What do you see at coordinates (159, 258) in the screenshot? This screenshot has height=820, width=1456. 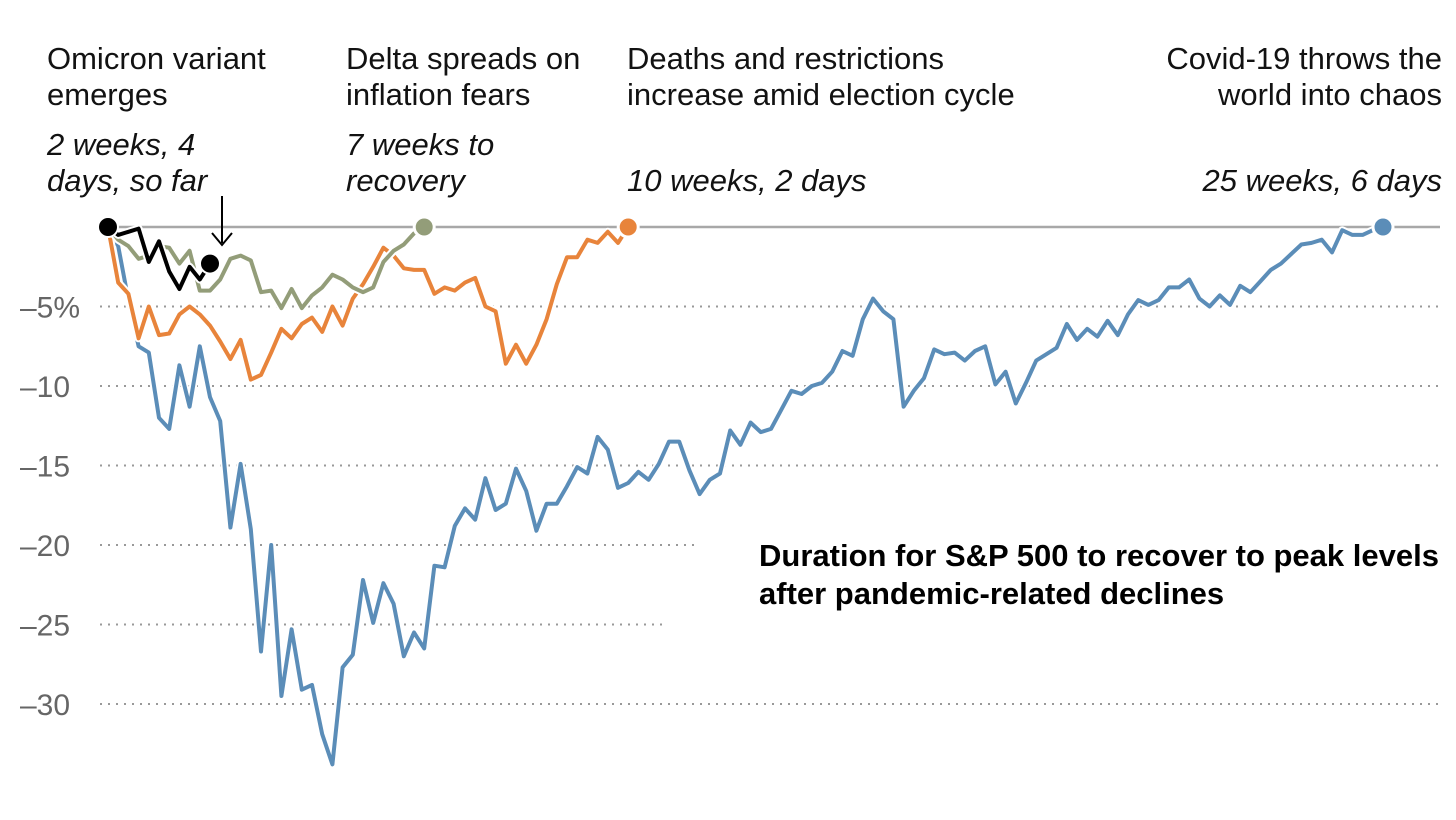 I see `series-line-omicron` at bounding box center [159, 258].